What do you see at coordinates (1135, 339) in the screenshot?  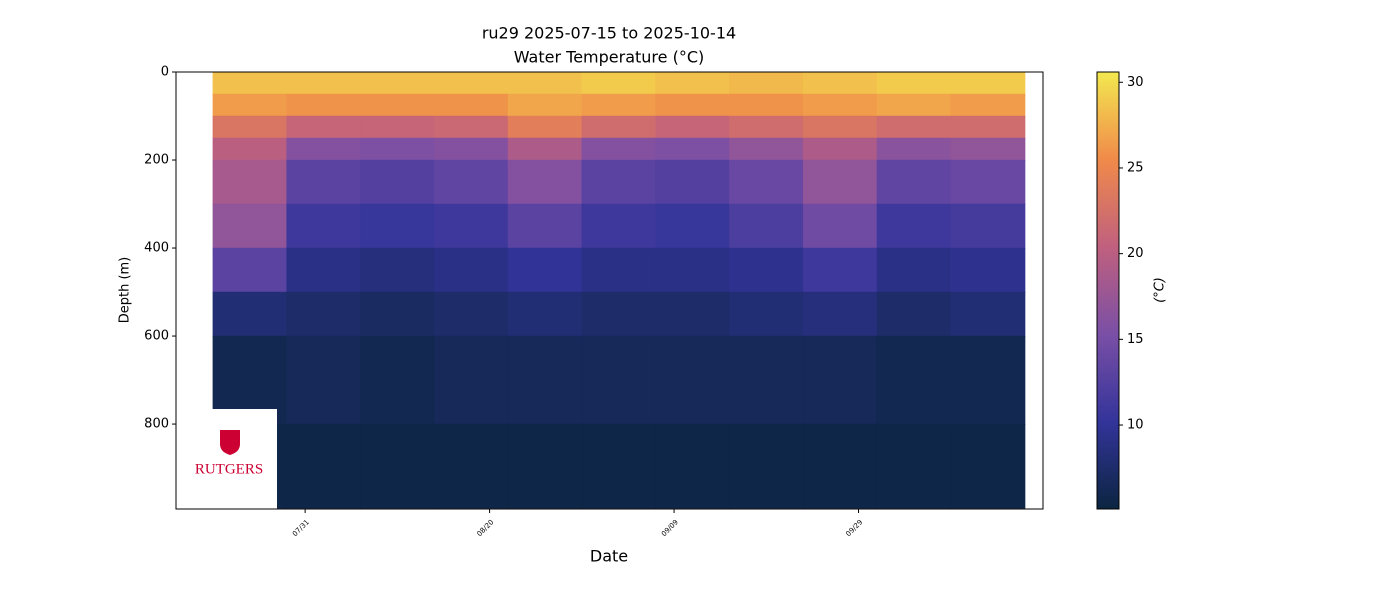 I see `colorbar-tick-label: 15` at bounding box center [1135, 339].